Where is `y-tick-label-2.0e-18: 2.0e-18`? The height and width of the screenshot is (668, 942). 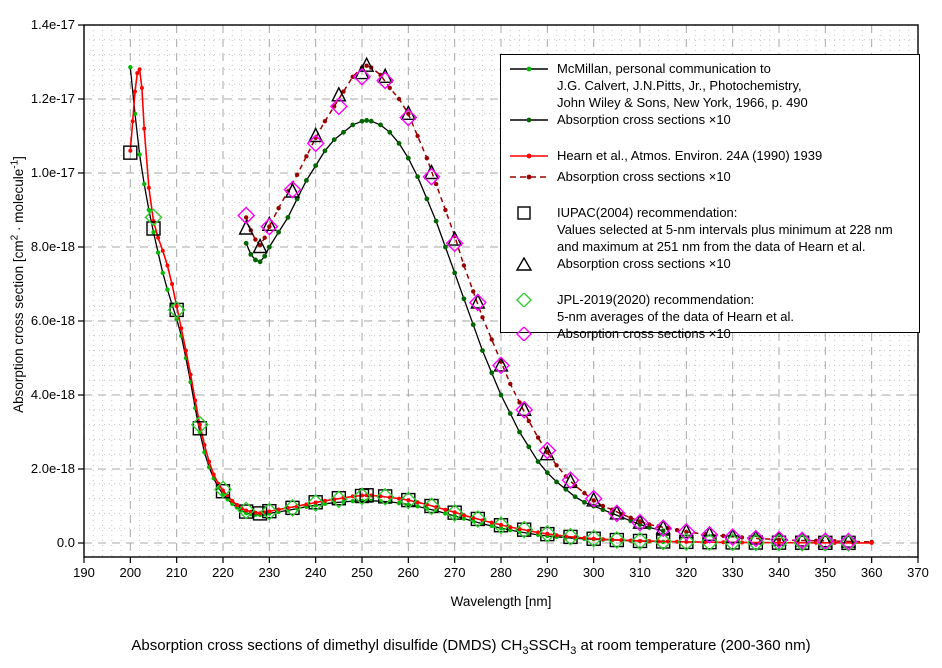 y-tick-label-2.0e-18: 2.0e-18 is located at coordinates (53, 468).